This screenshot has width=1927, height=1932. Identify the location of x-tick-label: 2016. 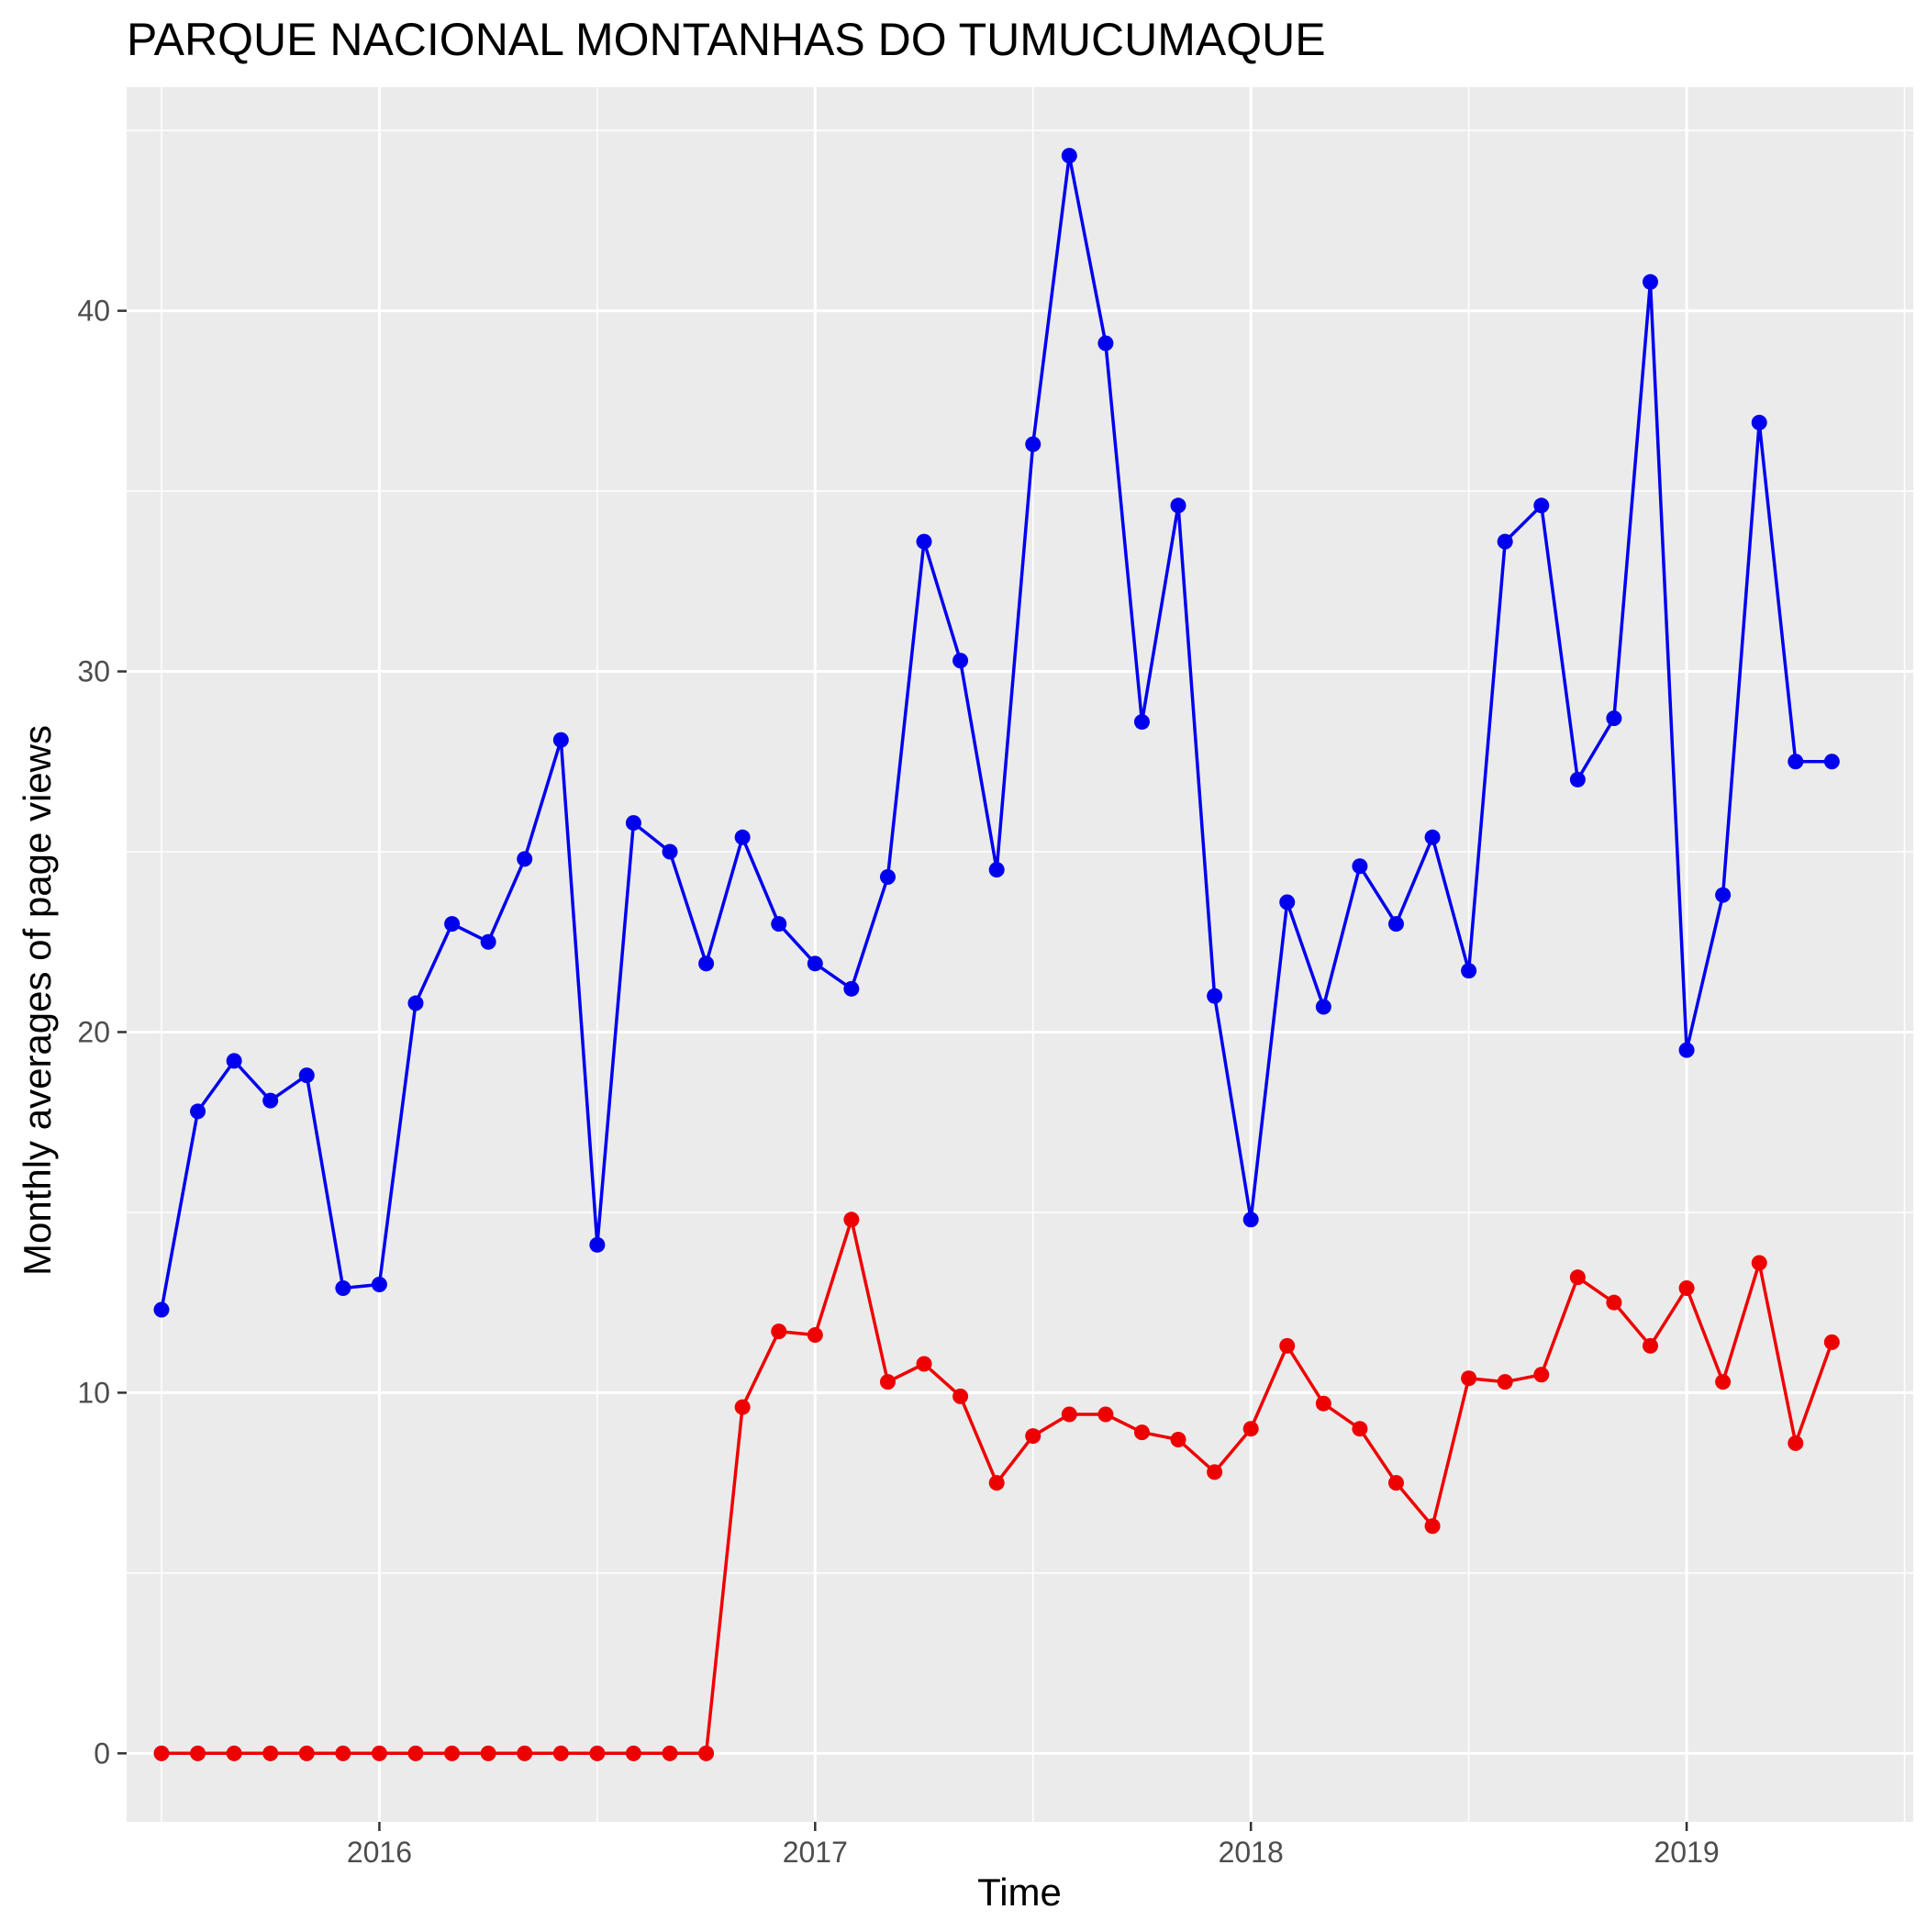
(379, 1852).